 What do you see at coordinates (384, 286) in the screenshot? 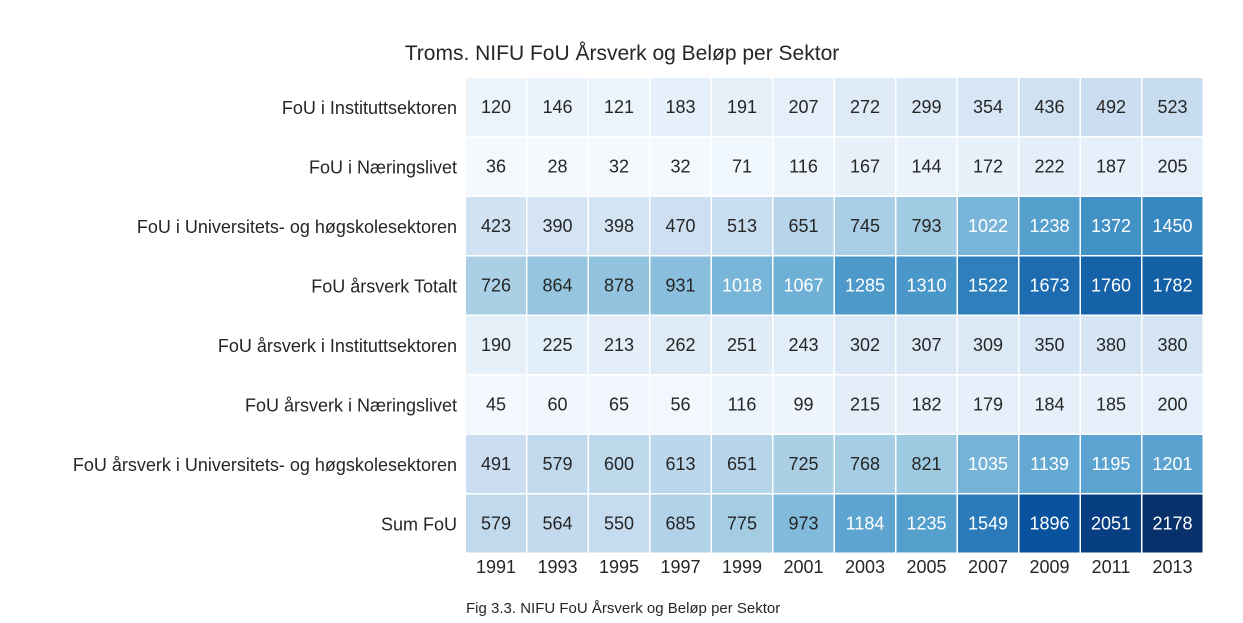
I see `row-label: FoU årsverk Totalt` at bounding box center [384, 286].